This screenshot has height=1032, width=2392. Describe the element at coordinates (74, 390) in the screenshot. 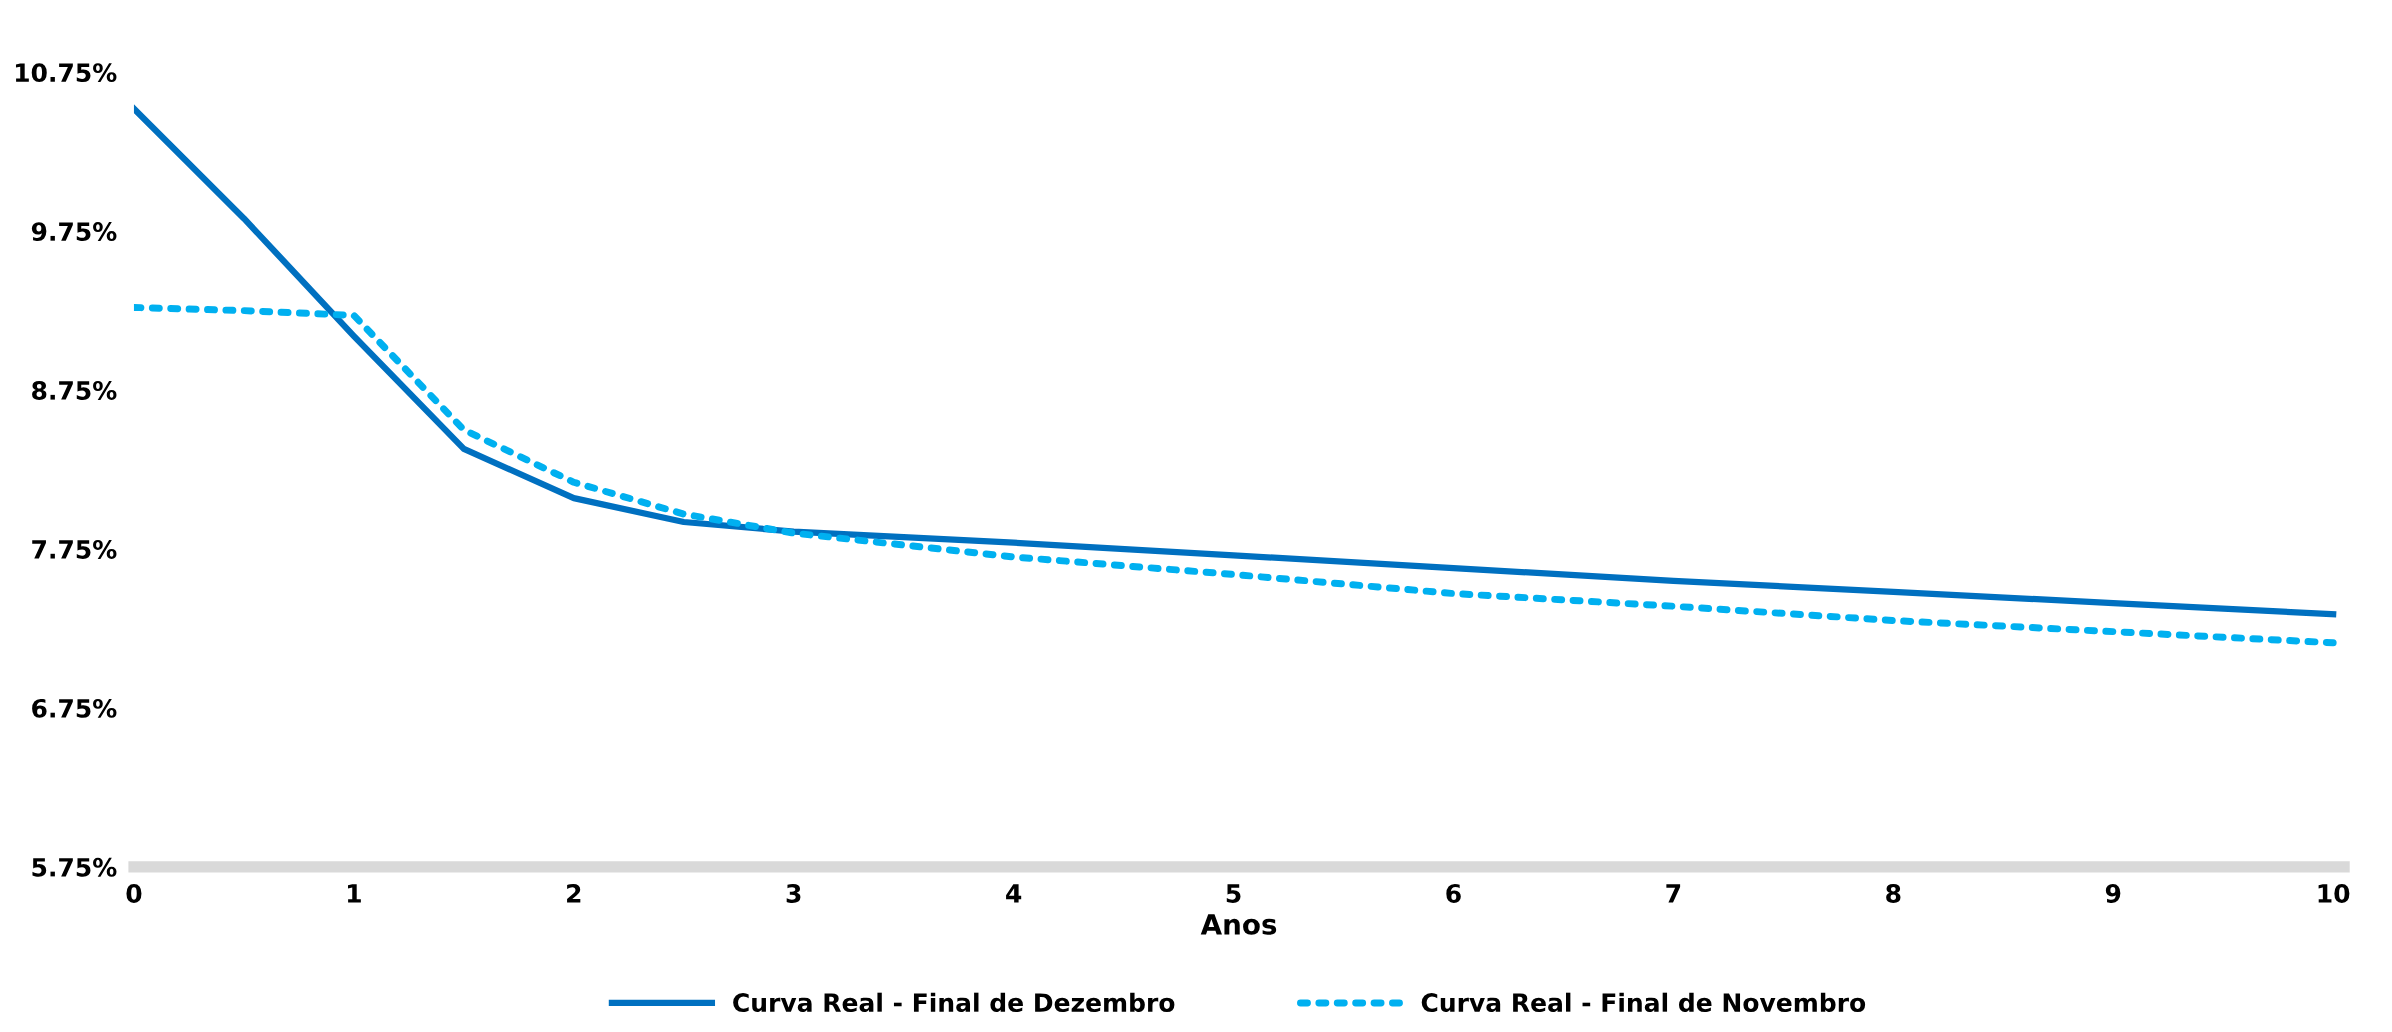

I see `y-tick-label: 8.75%` at that location.